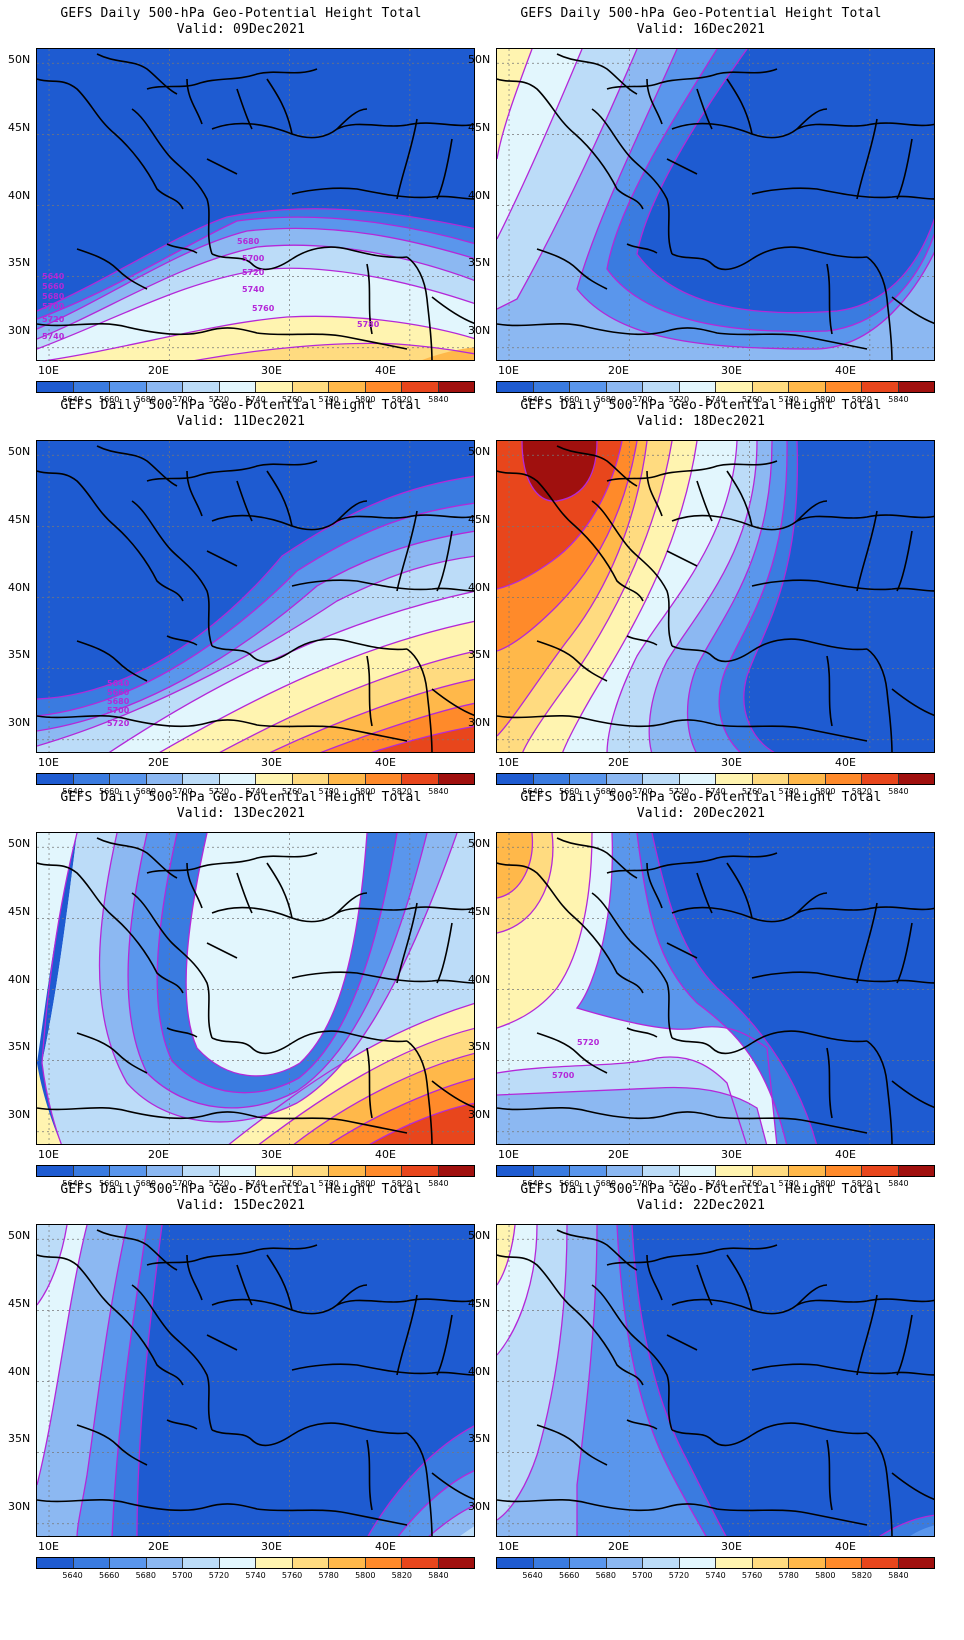 Image resolution: width=964 pixels, height=1640 pixels. What do you see at coordinates (479, 519) in the screenshot?
I see `lat-tick-label: 45N` at bounding box center [479, 519].